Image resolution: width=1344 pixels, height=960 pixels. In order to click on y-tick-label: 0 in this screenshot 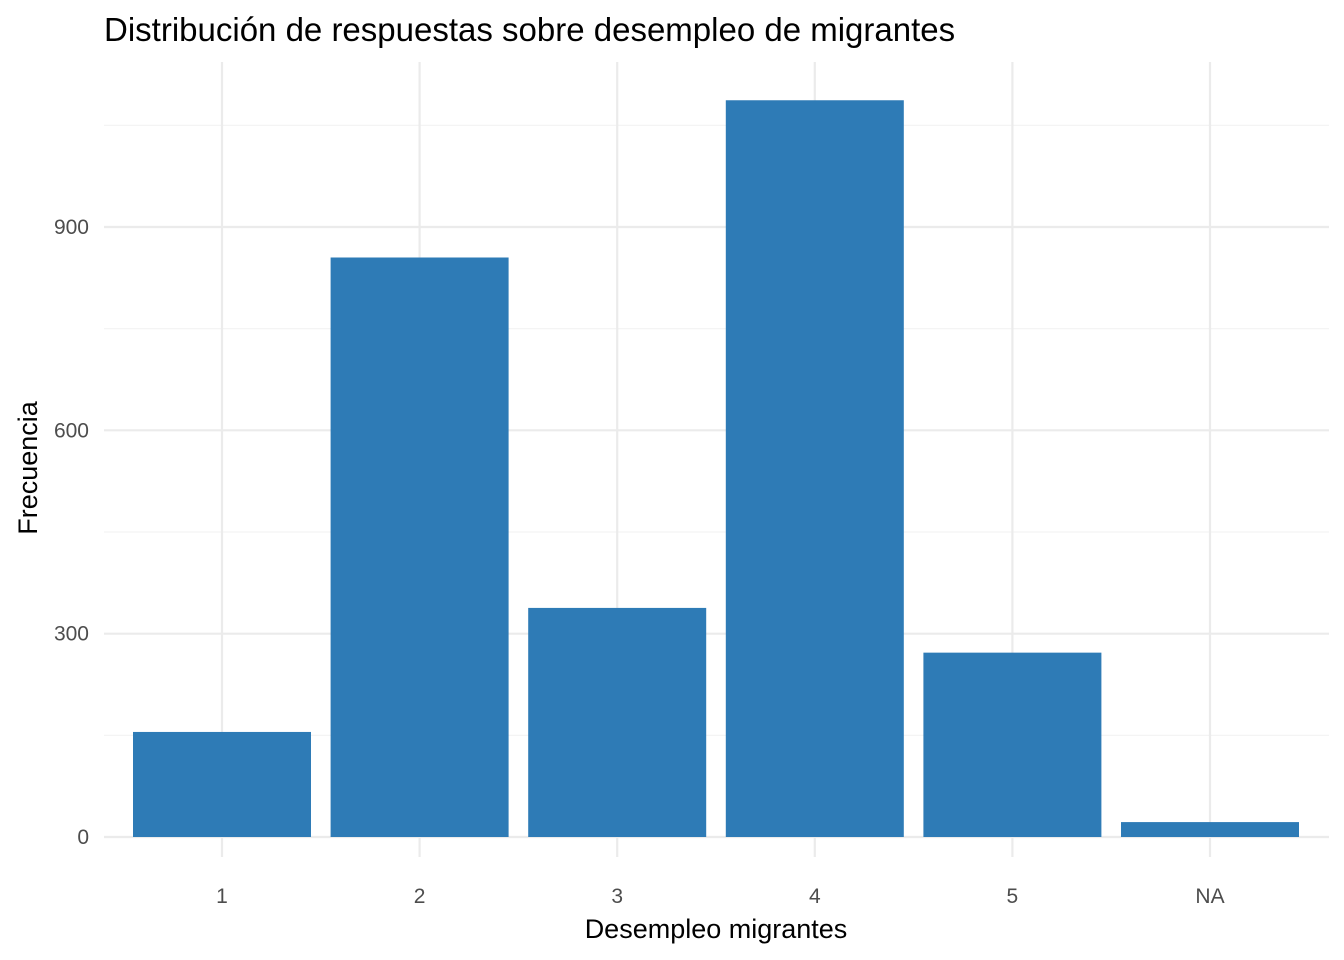, I will do `click(83, 837)`.